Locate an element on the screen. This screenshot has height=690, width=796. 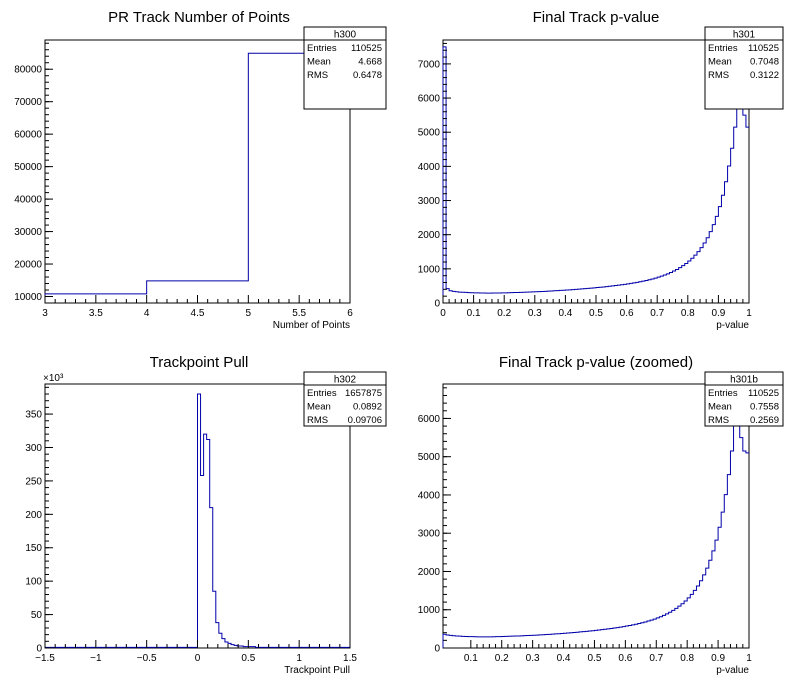
chart-title: Final Track p-value is located at coordinates (596, 17).